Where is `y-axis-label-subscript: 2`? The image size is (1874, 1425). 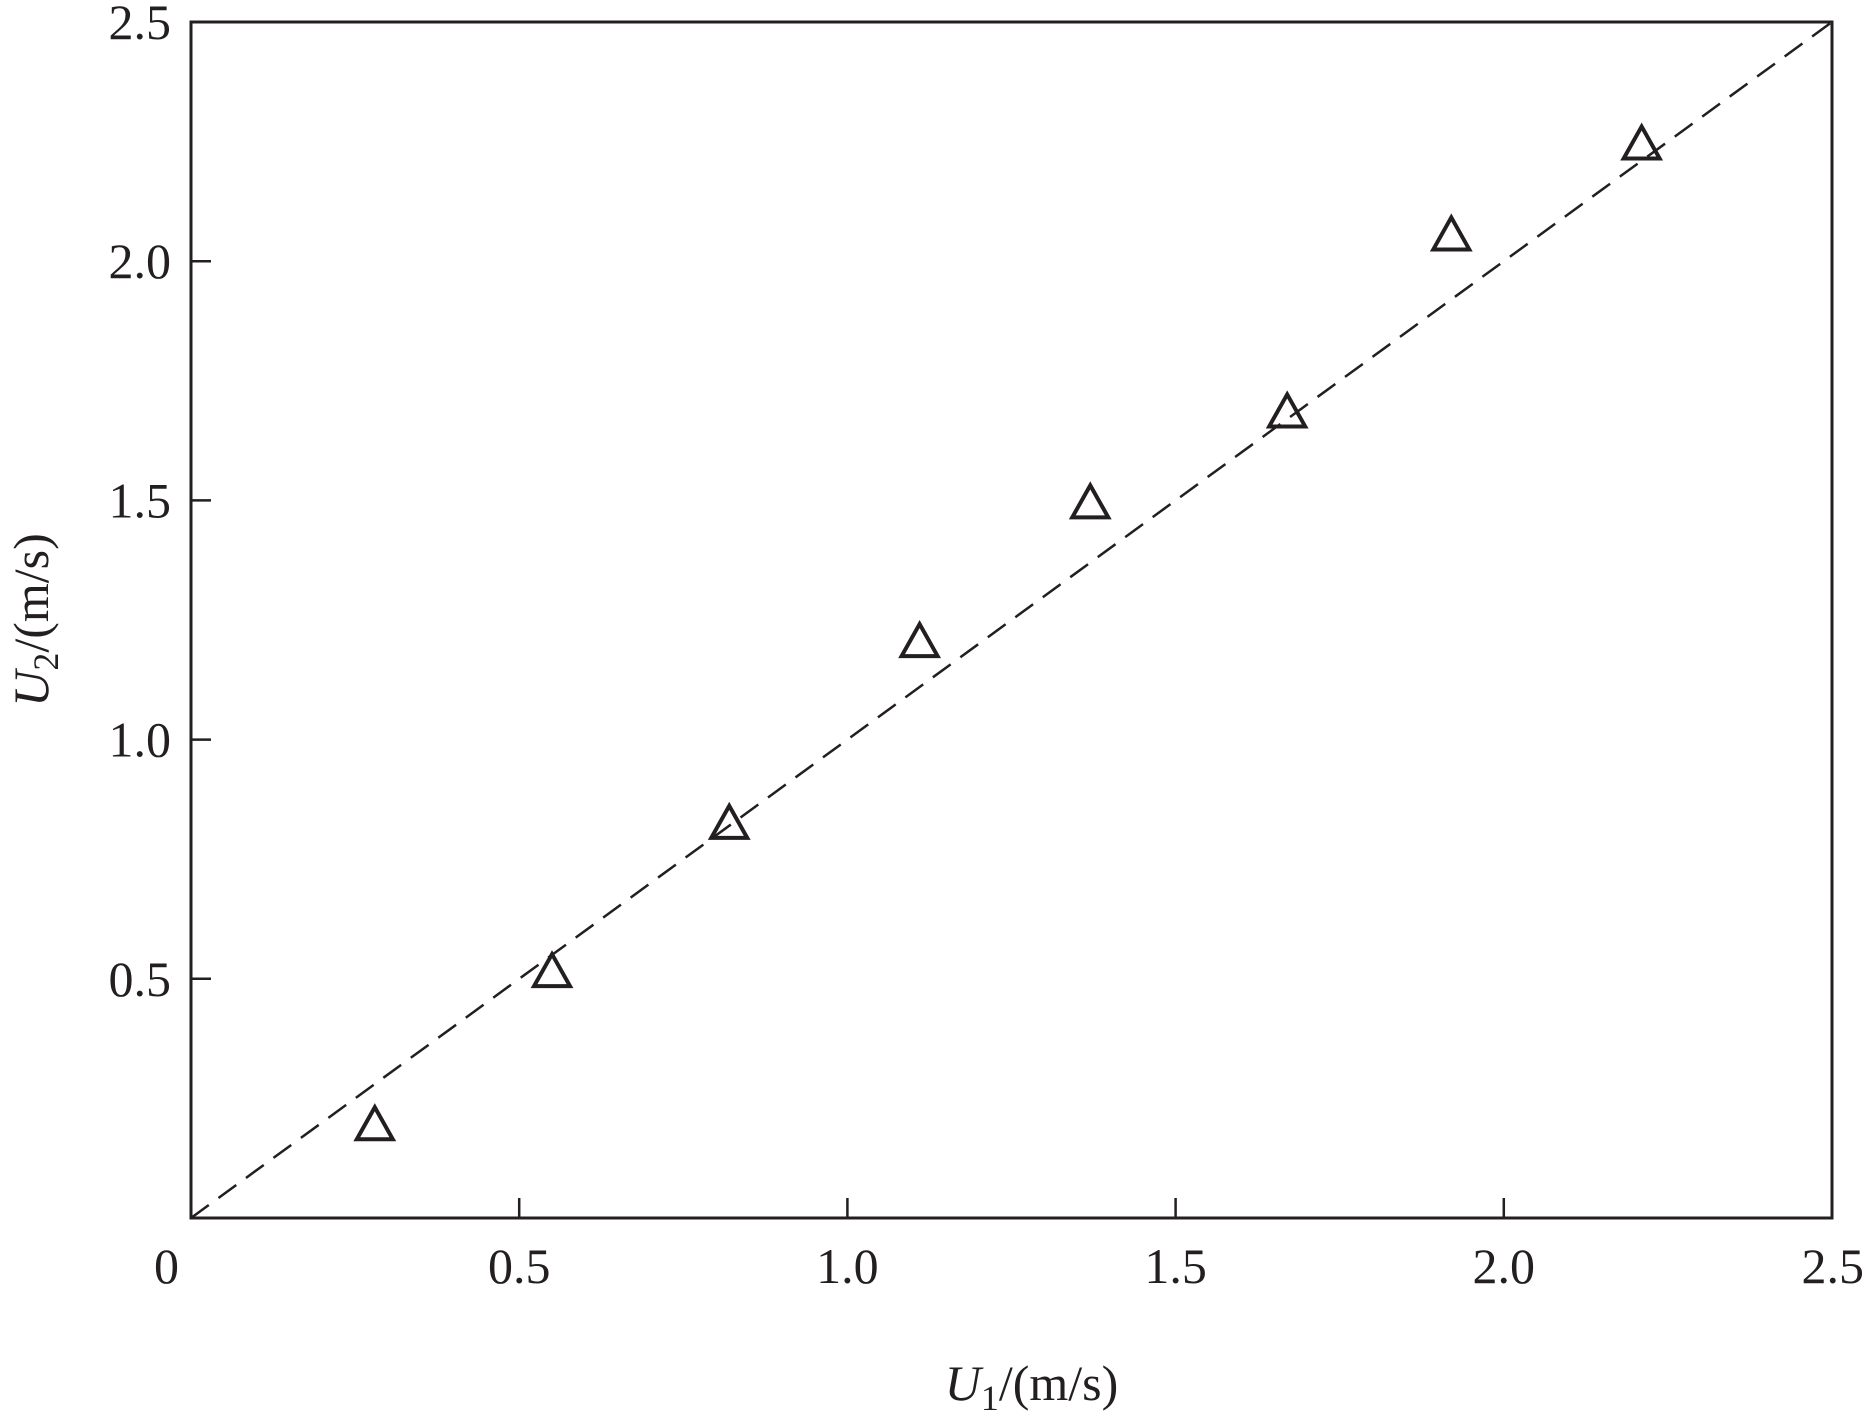 y-axis-label-subscript: 2 is located at coordinates (46, 662).